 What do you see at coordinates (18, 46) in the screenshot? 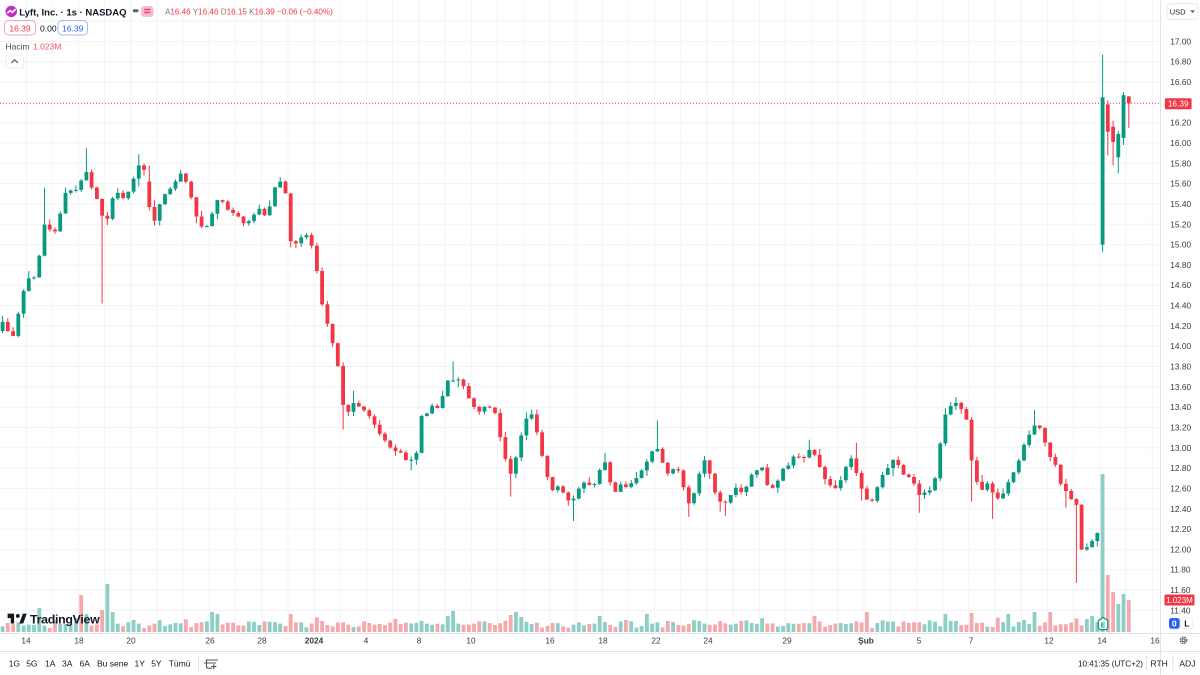
I see `svg-text: Hacim` at bounding box center [18, 46].